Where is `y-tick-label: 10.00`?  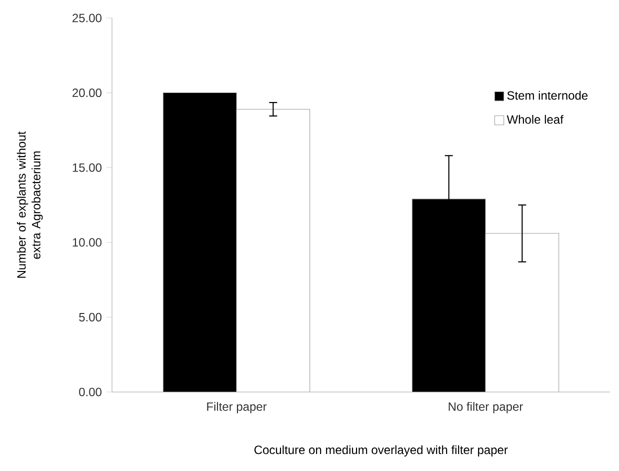
y-tick-label: 10.00 is located at coordinates (87, 242).